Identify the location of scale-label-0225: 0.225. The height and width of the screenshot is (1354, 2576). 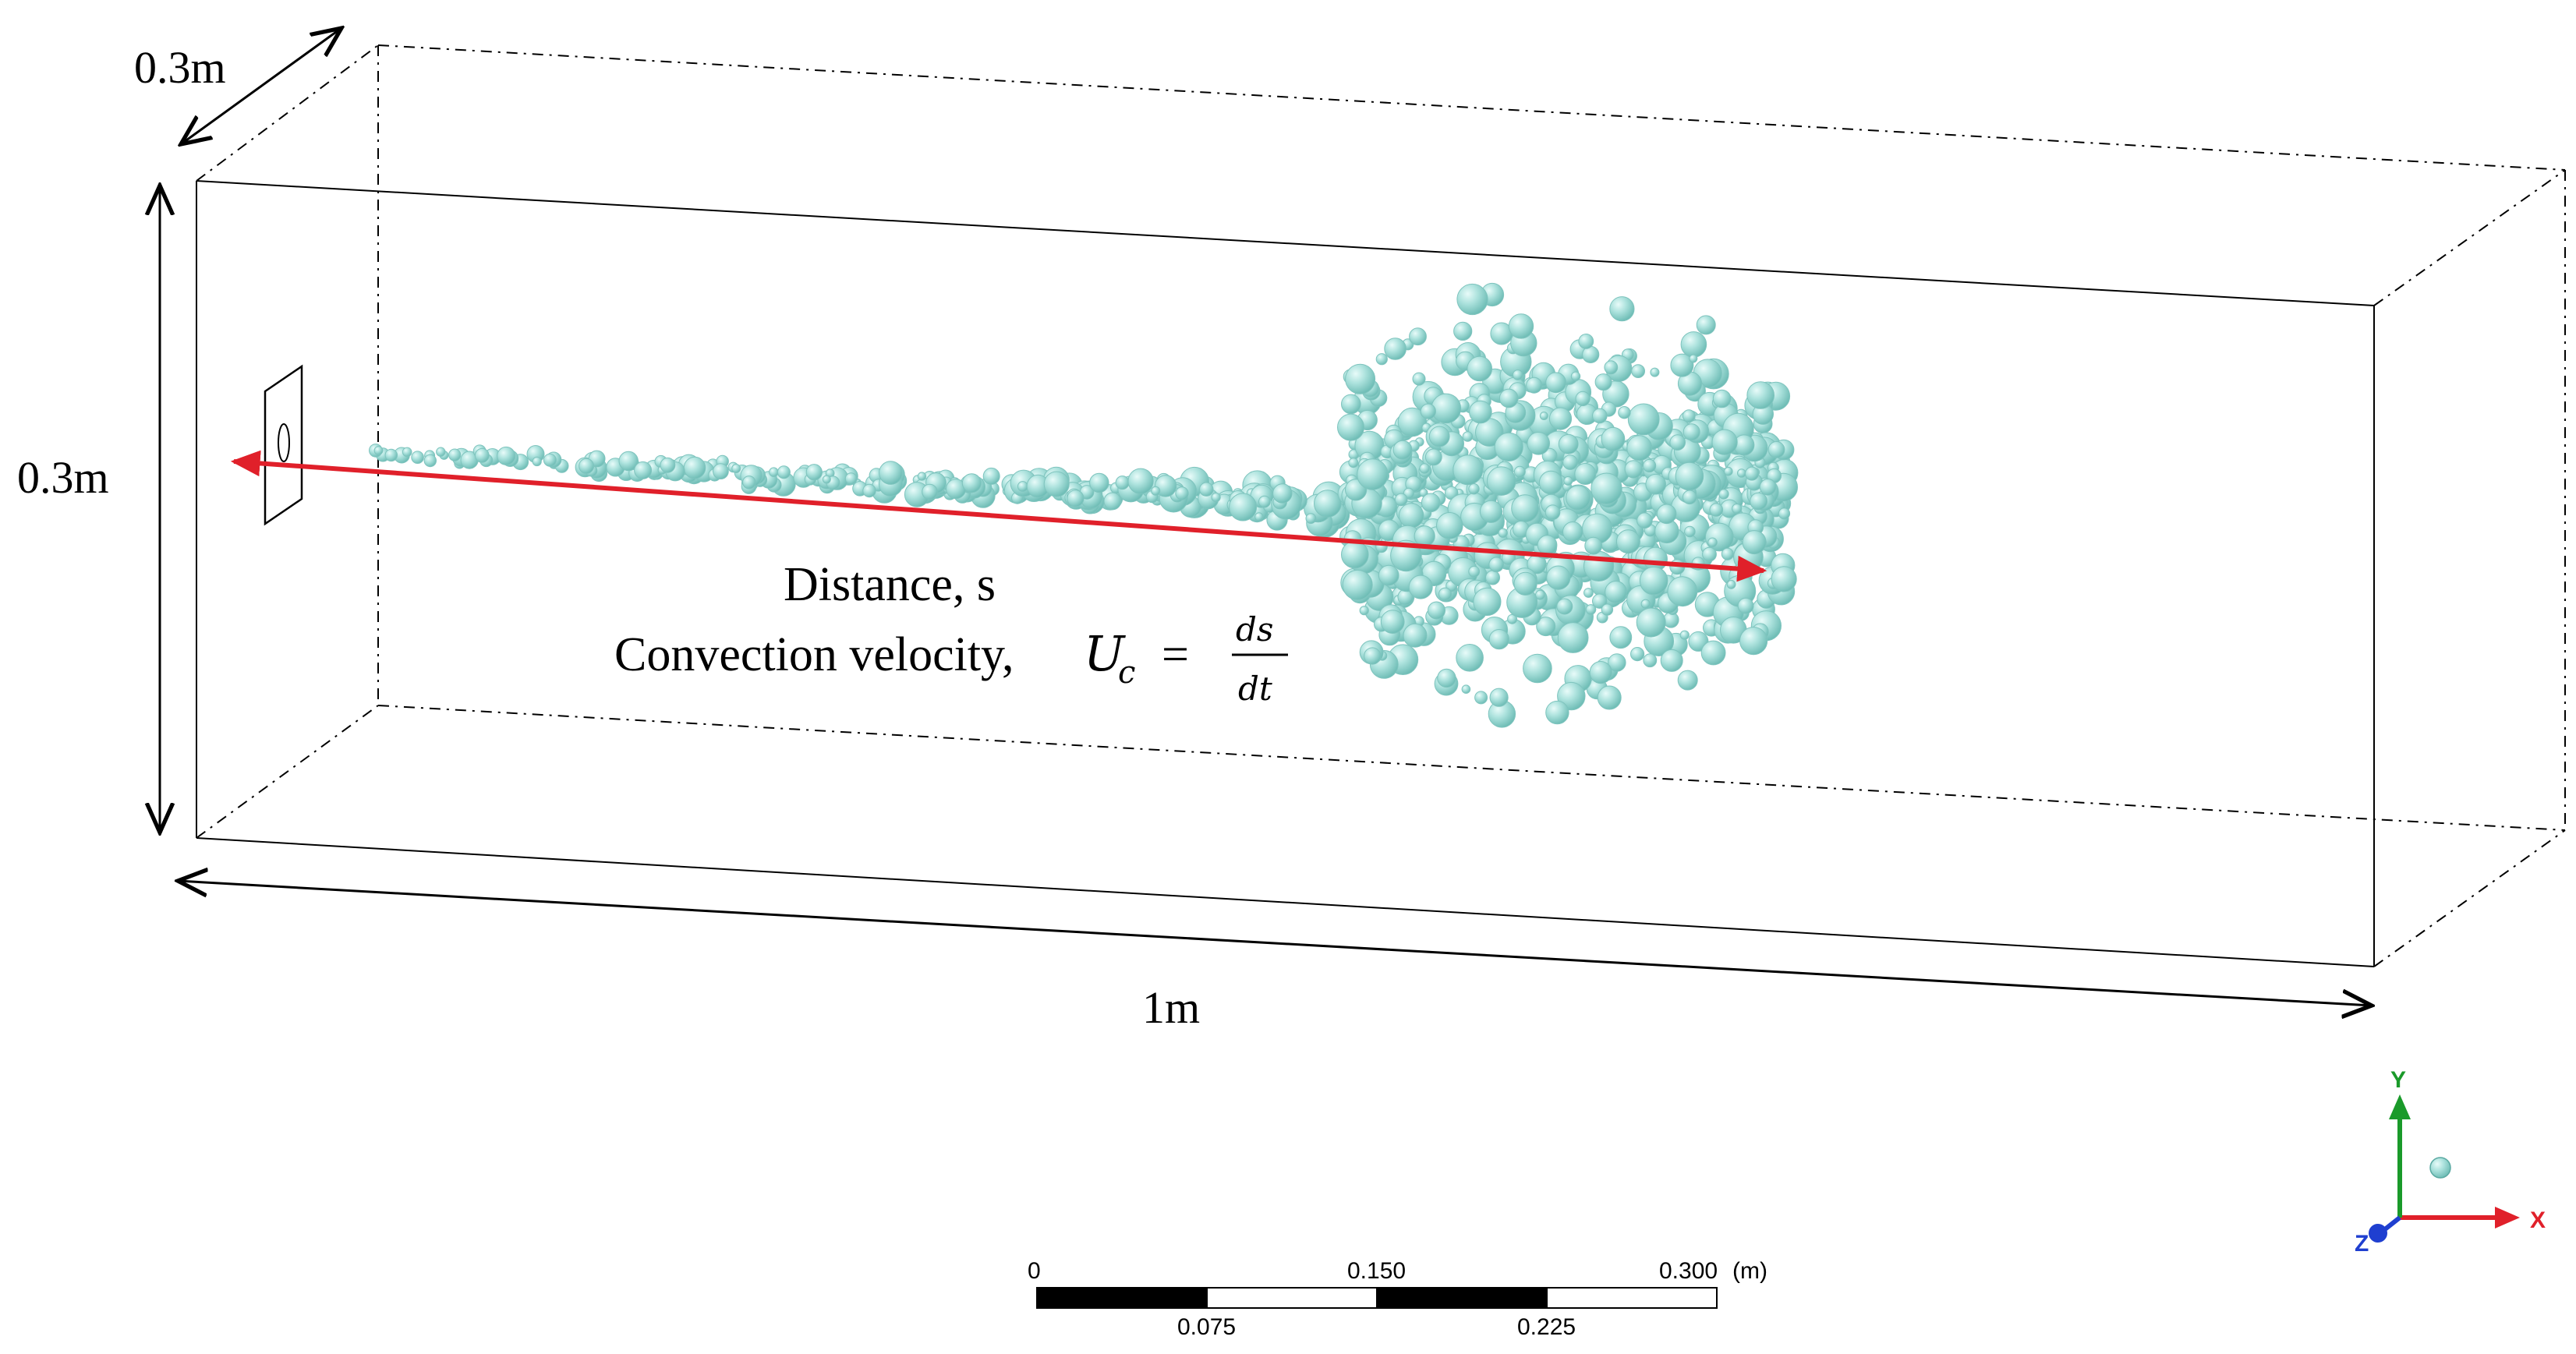
(1546, 1327).